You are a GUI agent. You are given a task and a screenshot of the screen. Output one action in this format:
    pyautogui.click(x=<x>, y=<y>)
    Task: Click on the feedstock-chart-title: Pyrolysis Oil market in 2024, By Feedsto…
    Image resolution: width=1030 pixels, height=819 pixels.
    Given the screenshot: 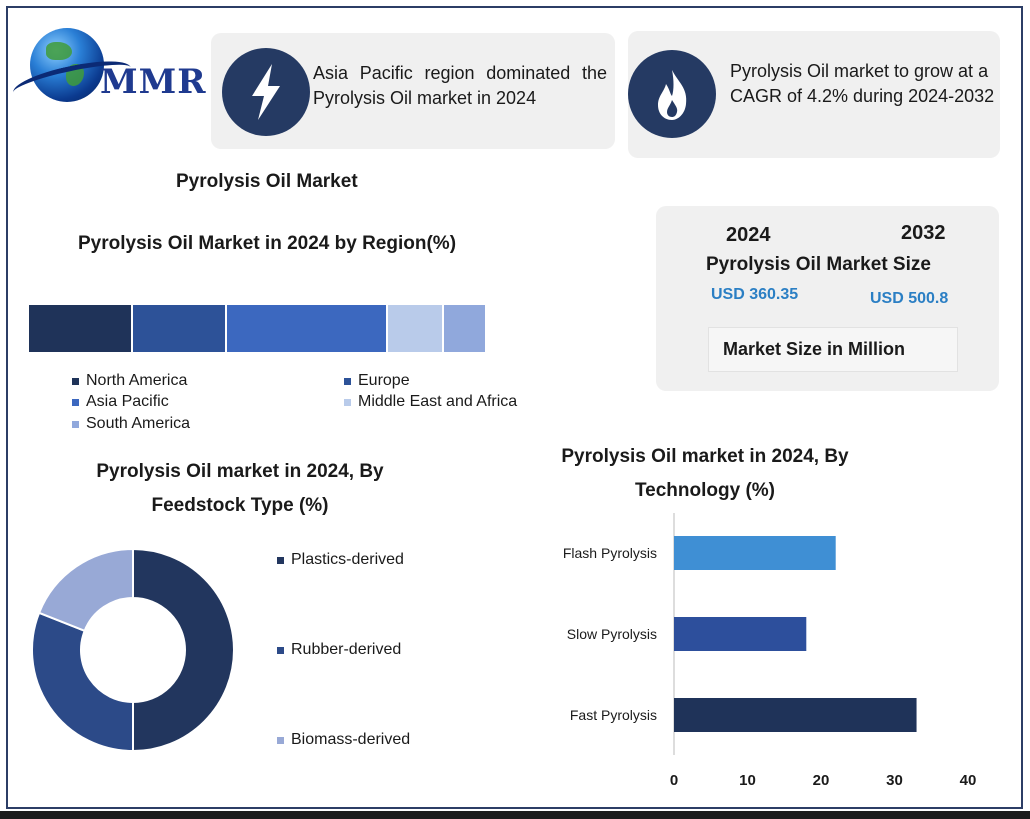 What is the action you would take?
    pyautogui.click(x=240, y=488)
    